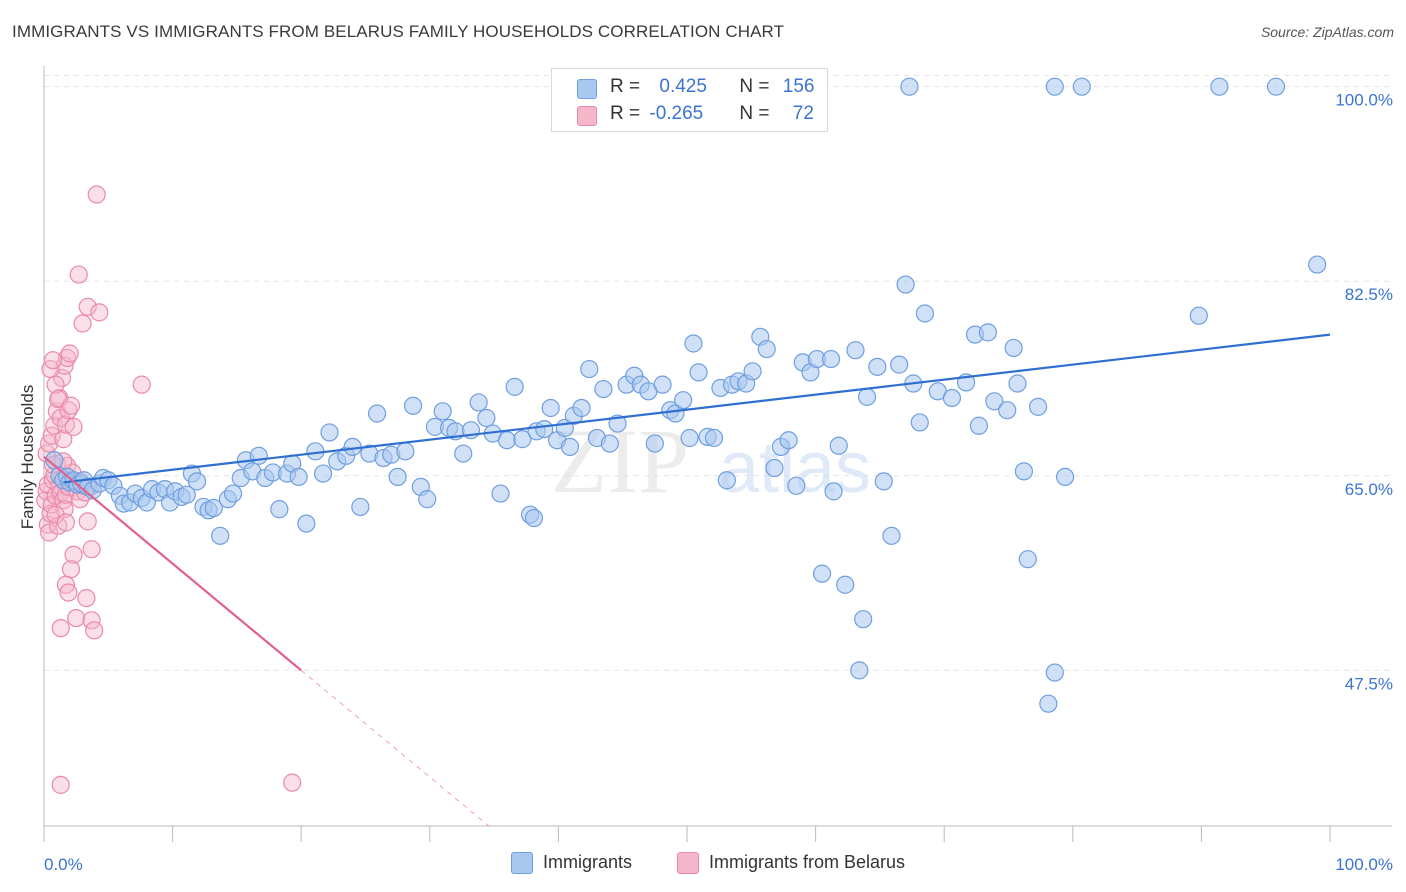 The image size is (1406, 892). Describe the element at coordinates (1369, 294) in the screenshot. I see `y-tick-label: 82.5%` at that location.